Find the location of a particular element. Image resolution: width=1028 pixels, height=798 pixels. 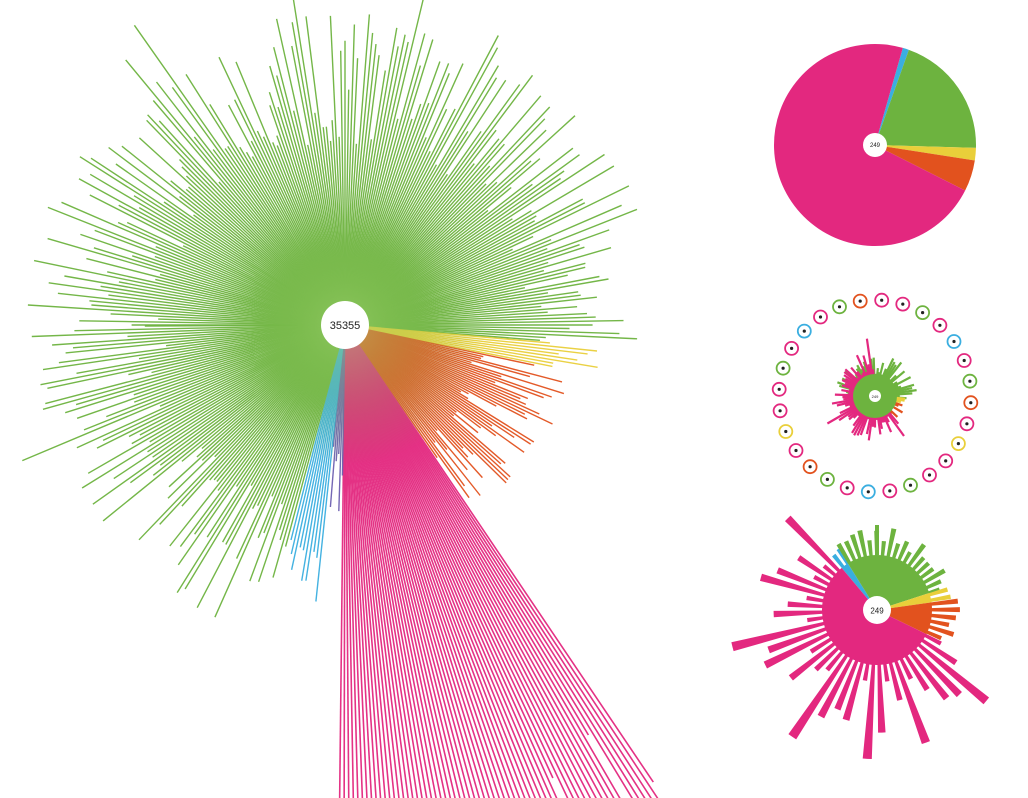

pie-total-label: 249 is located at coordinates (875, 146).